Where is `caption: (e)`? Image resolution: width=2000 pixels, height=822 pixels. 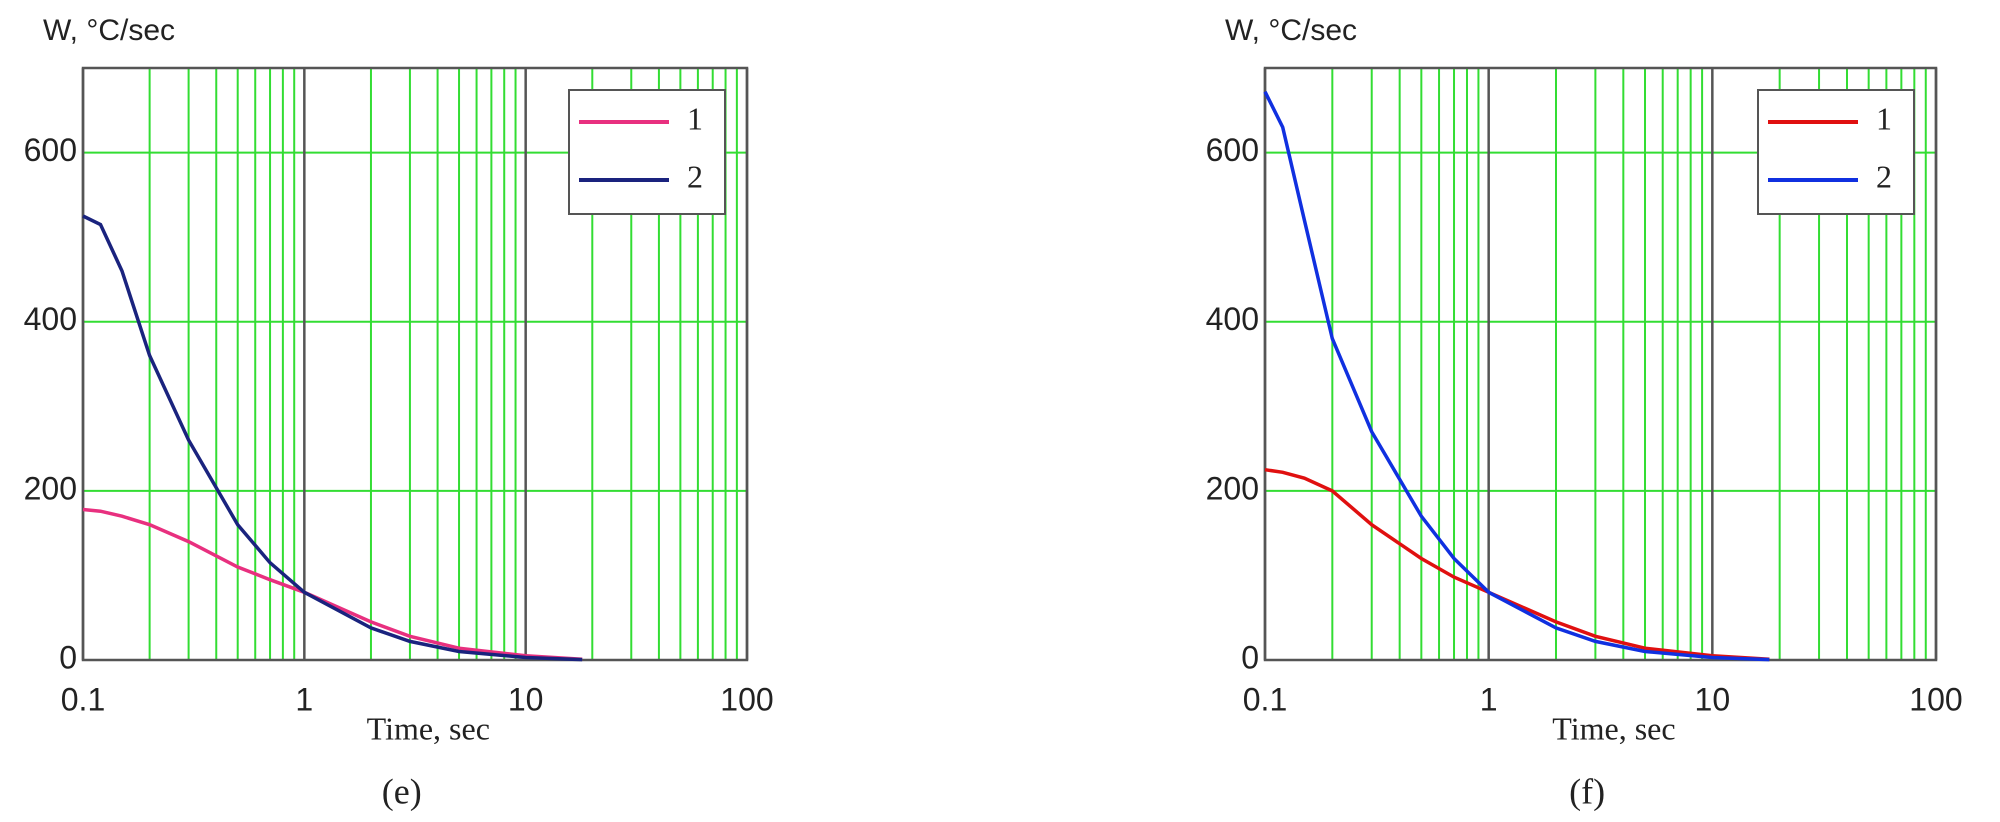 caption: (e) is located at coordinates (402, 791).